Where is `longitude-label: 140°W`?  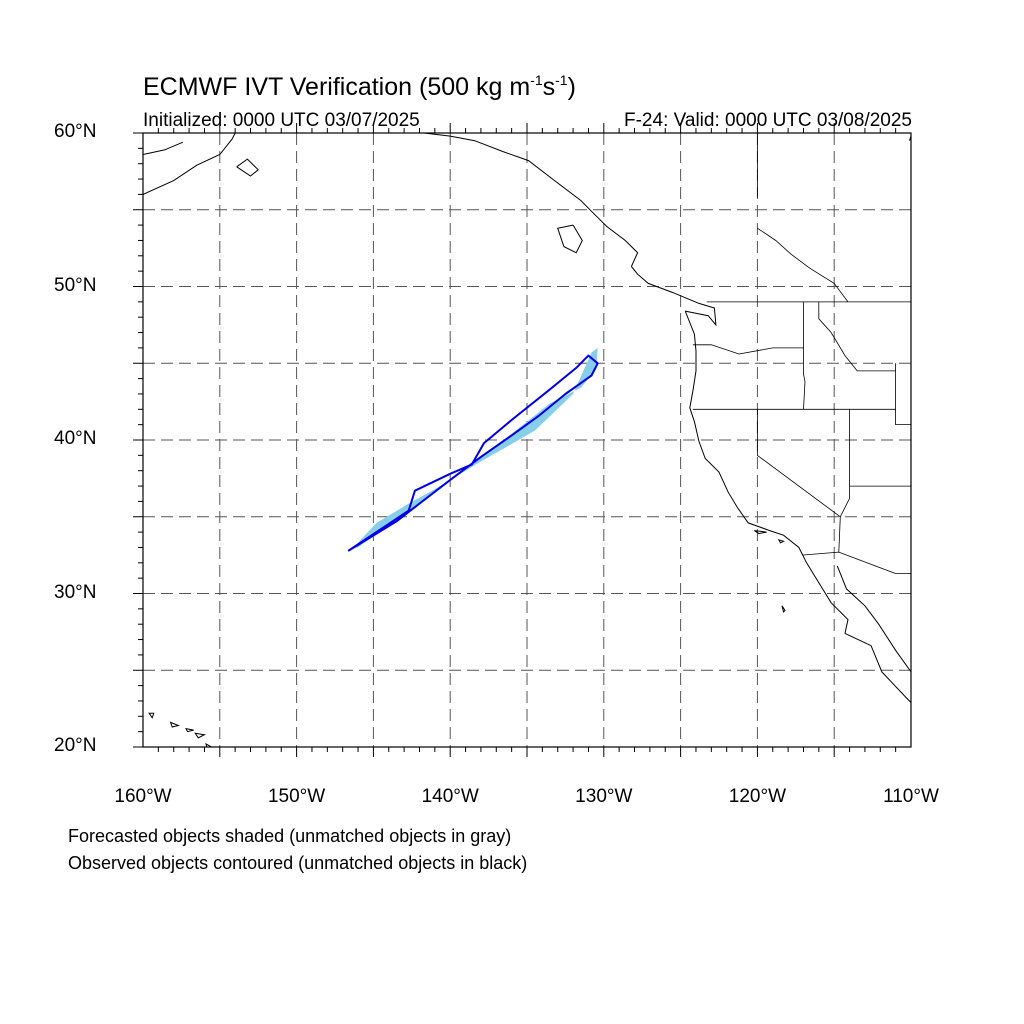
longitude-label: 140°W is located at coordinates (450, 796).